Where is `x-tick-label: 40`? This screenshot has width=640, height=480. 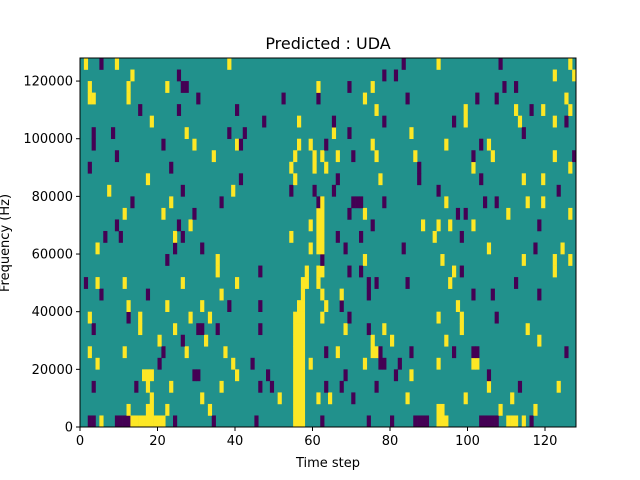 x-tick-label: 40 is located at coordinates (235, 441).